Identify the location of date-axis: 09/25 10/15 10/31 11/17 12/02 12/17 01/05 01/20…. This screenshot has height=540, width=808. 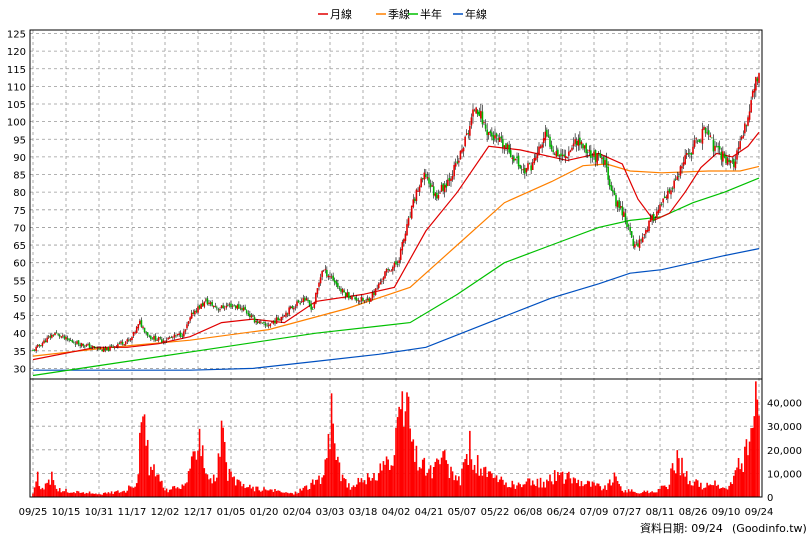
(396, 512).